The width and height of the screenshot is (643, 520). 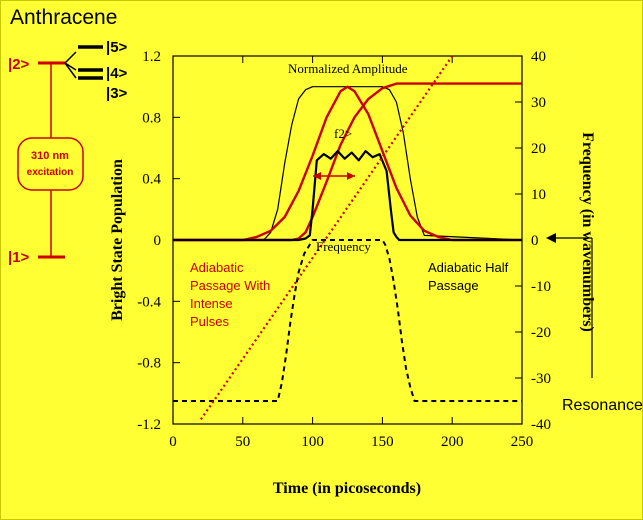 What do you see at coordinates (453, 285) in the screenshot?
I see `svg-text: Passage` at bounding box center [453, 285].